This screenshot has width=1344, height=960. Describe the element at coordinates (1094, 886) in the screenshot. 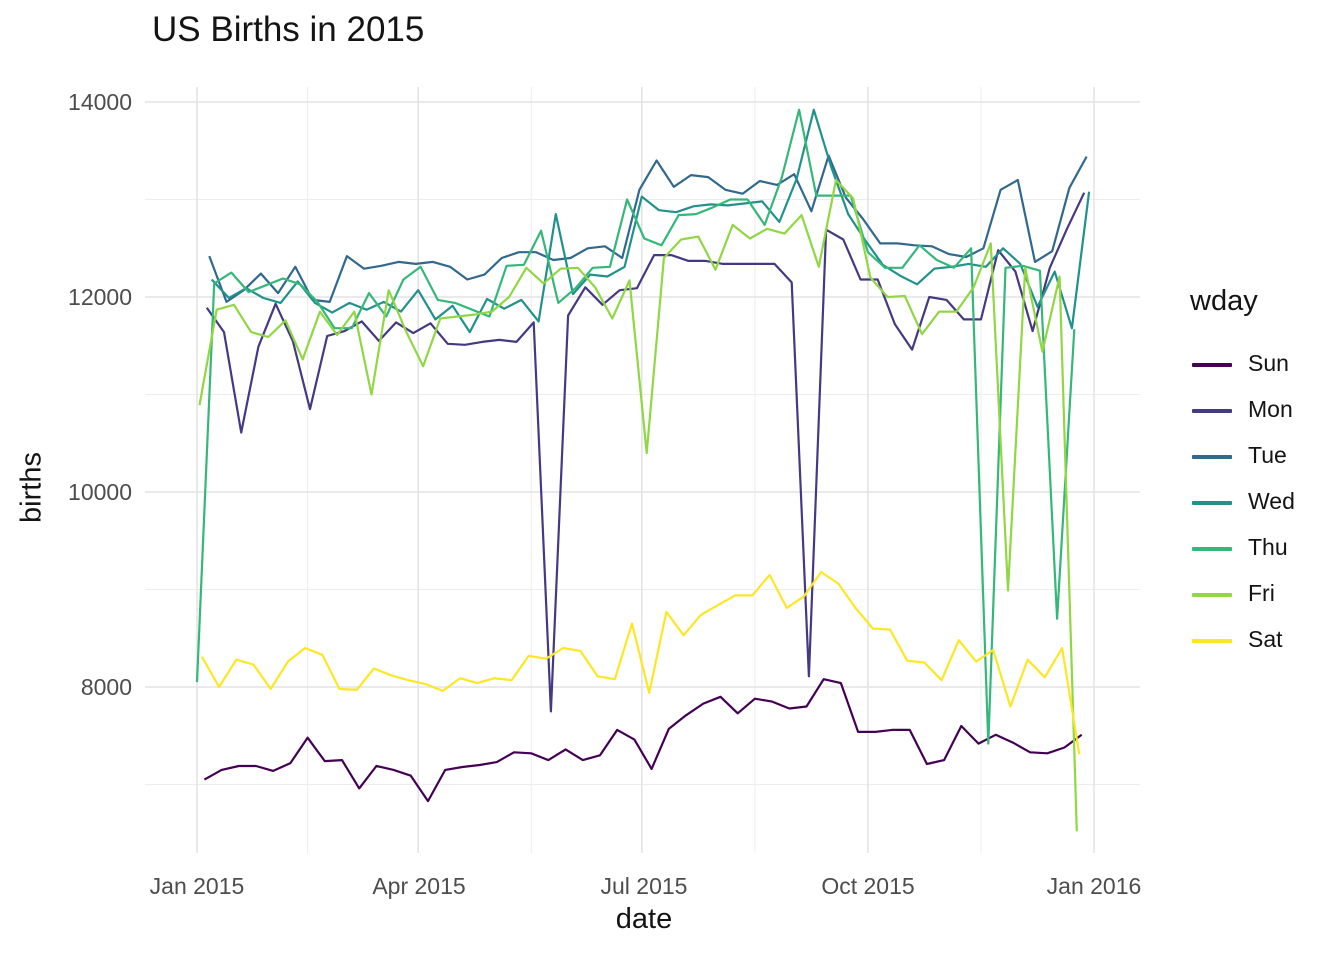

I see `x-tick-label: Jan 2016` at that location.